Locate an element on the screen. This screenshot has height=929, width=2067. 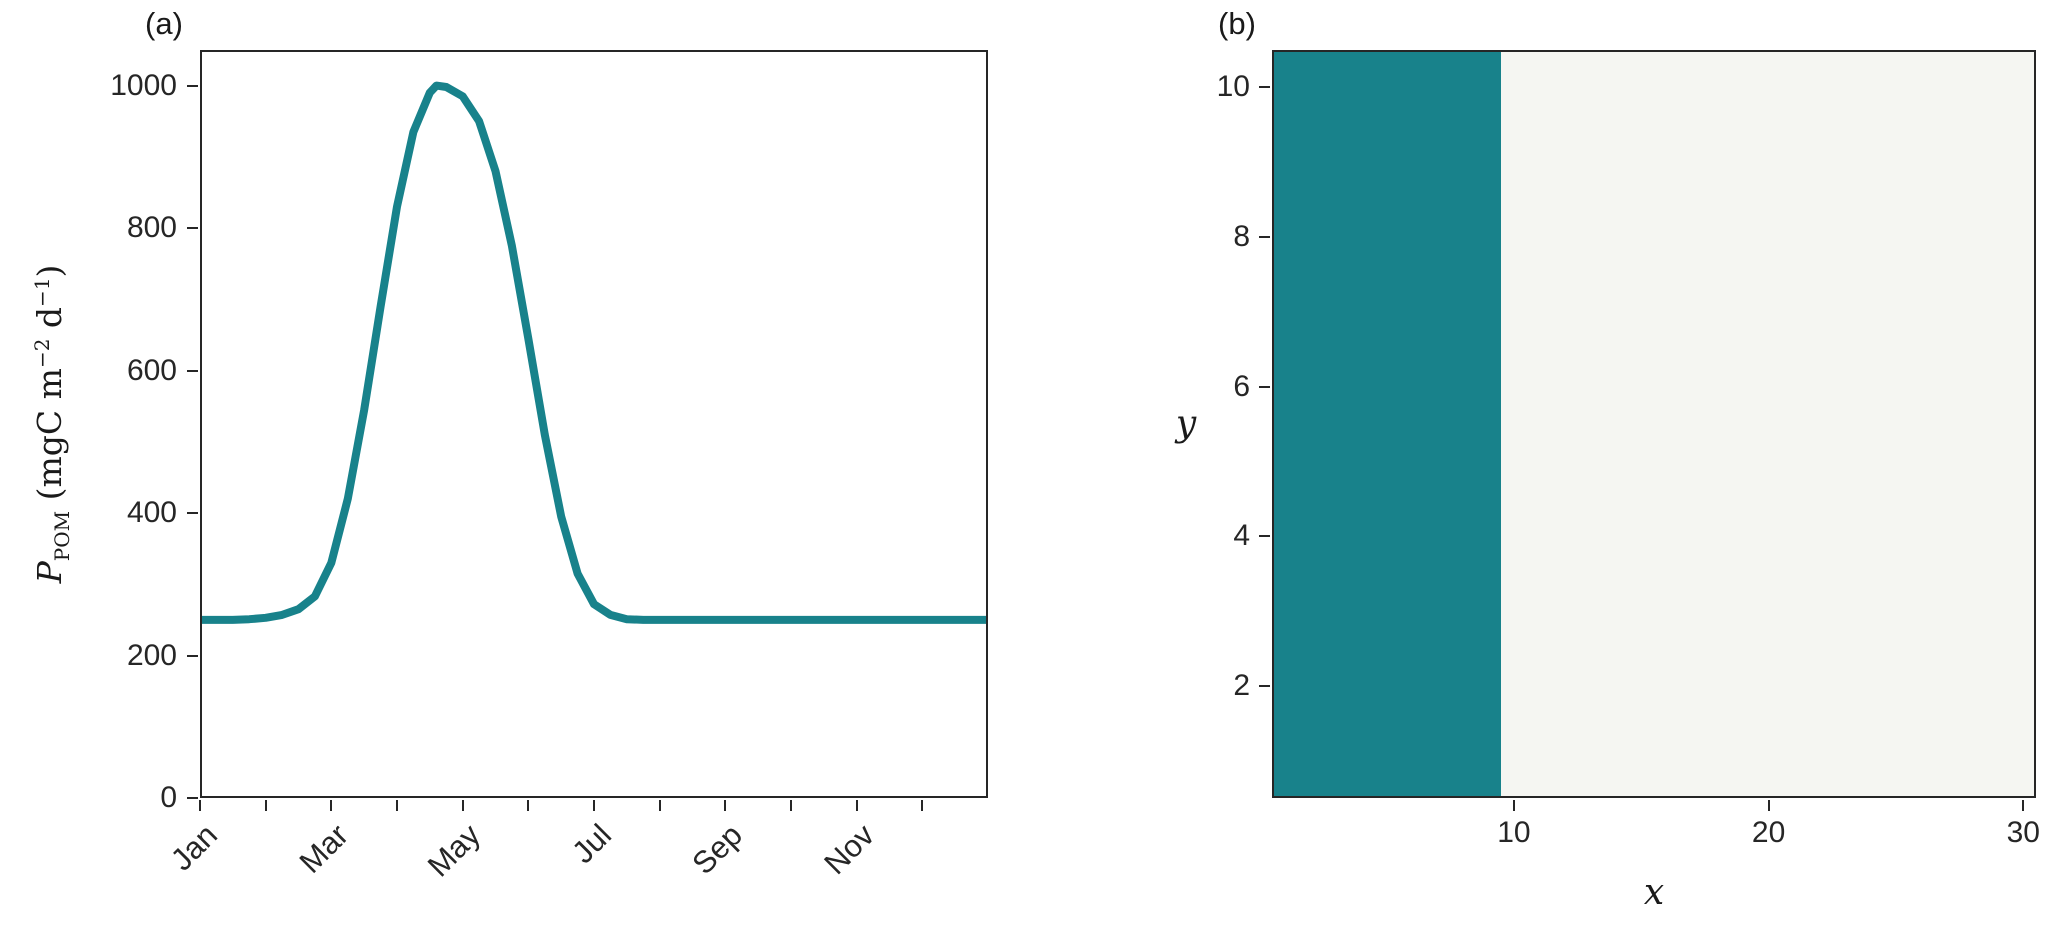
panel-b-y-axis-label: y is located at coordinates (1186, 424).